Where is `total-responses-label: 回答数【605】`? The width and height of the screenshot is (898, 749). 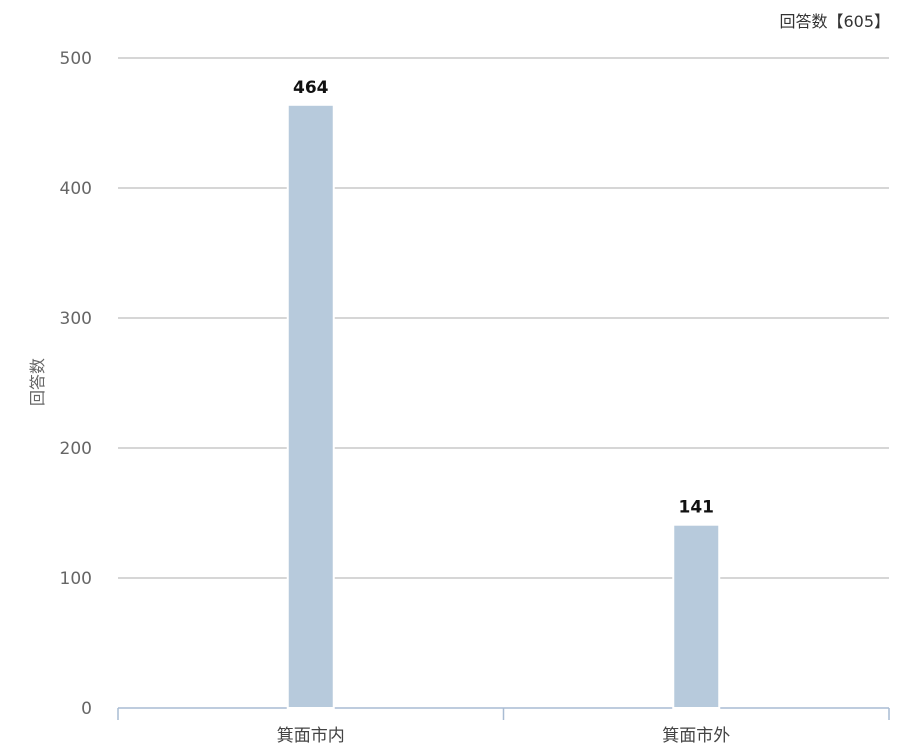 total-responses-label: 回答数【605】 is located at coordinates (834, 21).